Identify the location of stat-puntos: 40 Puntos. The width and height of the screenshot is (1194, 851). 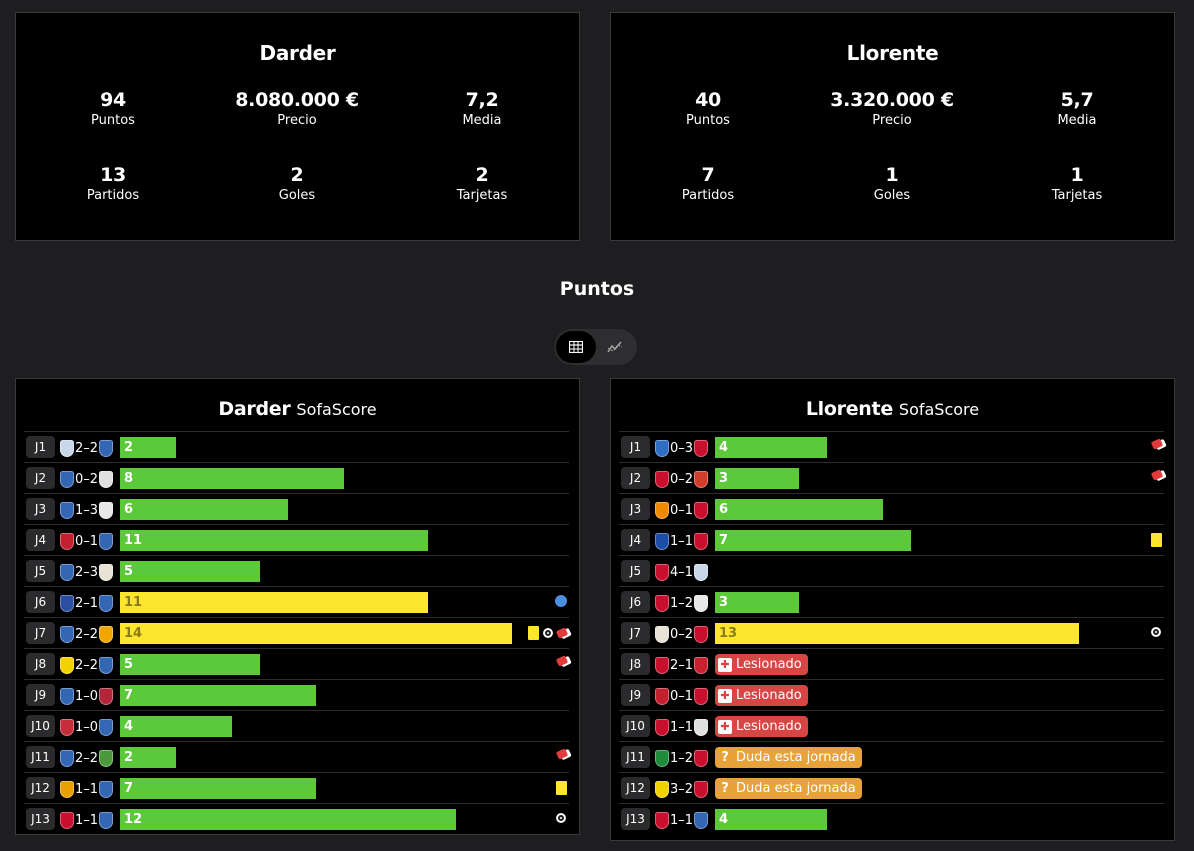
(708, 108).